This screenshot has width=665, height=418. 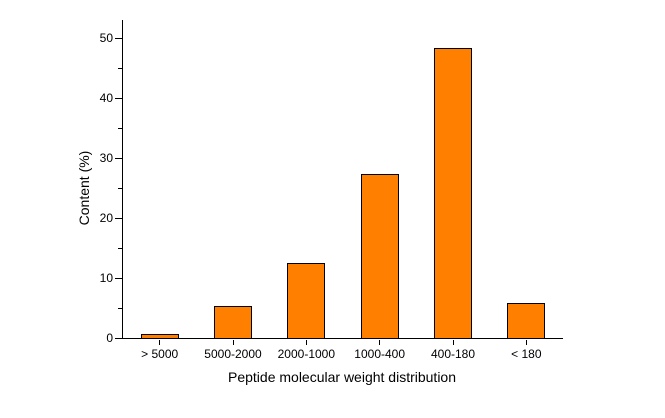 I want to click on y-tick-label: 40, so click(x=106, y=98).